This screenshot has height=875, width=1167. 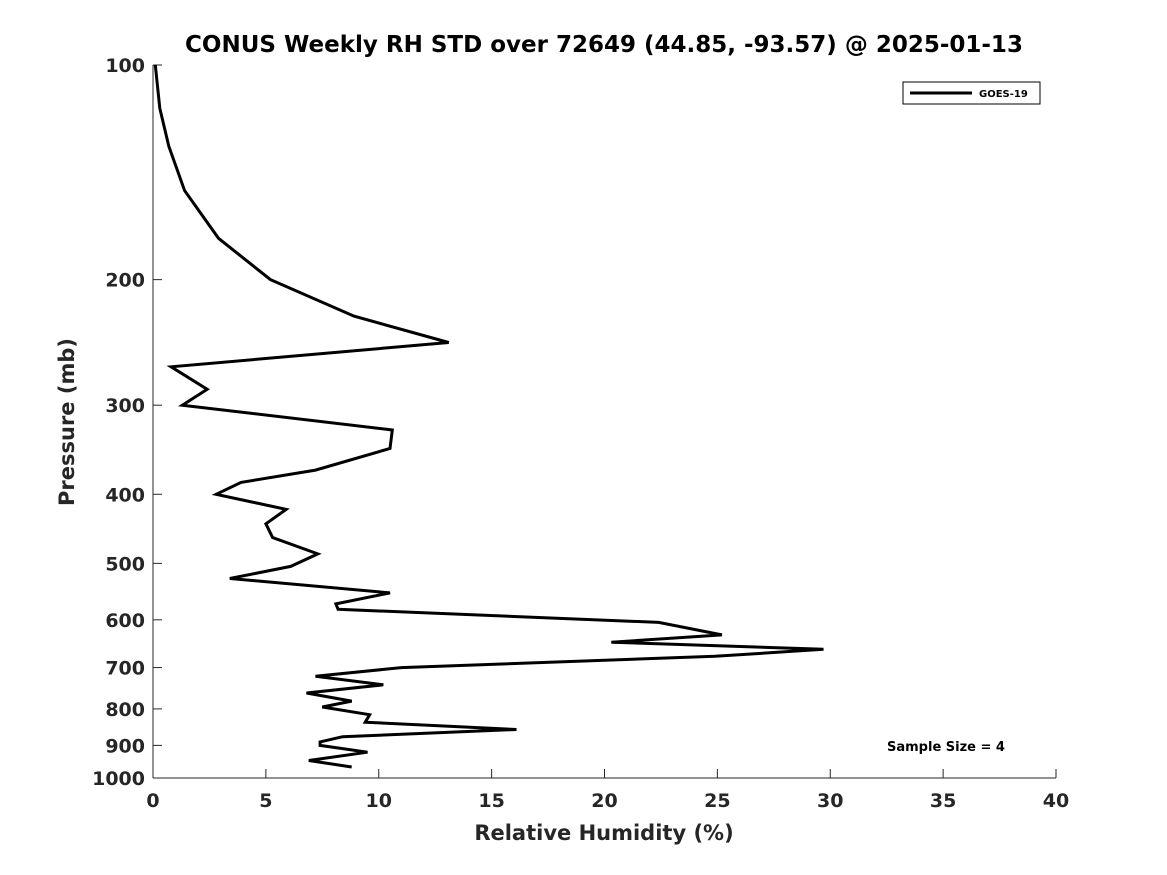 What do you see at coordinates (125, 406) in the screenshot?
I see `y-tick-label: 300` at bounding box center [125, 406].